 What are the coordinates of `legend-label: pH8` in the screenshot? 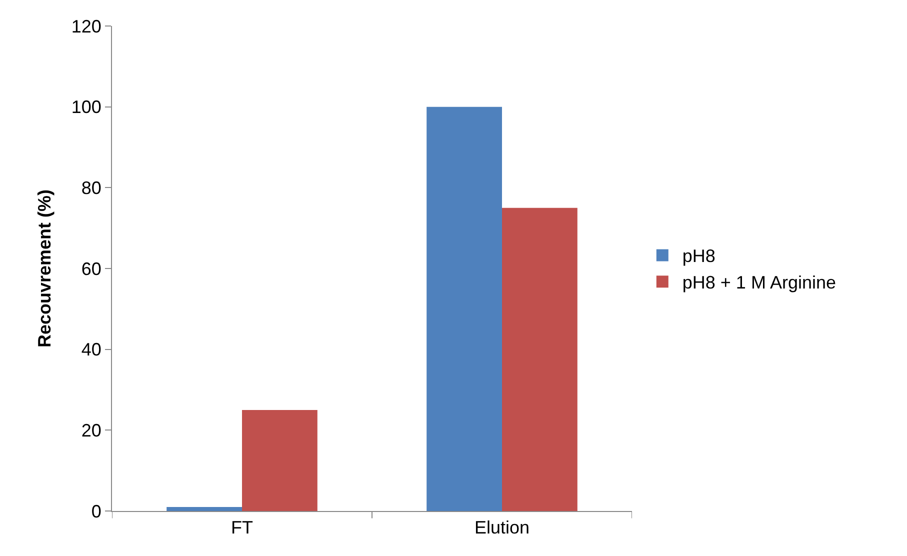 It's located at (699, 256).